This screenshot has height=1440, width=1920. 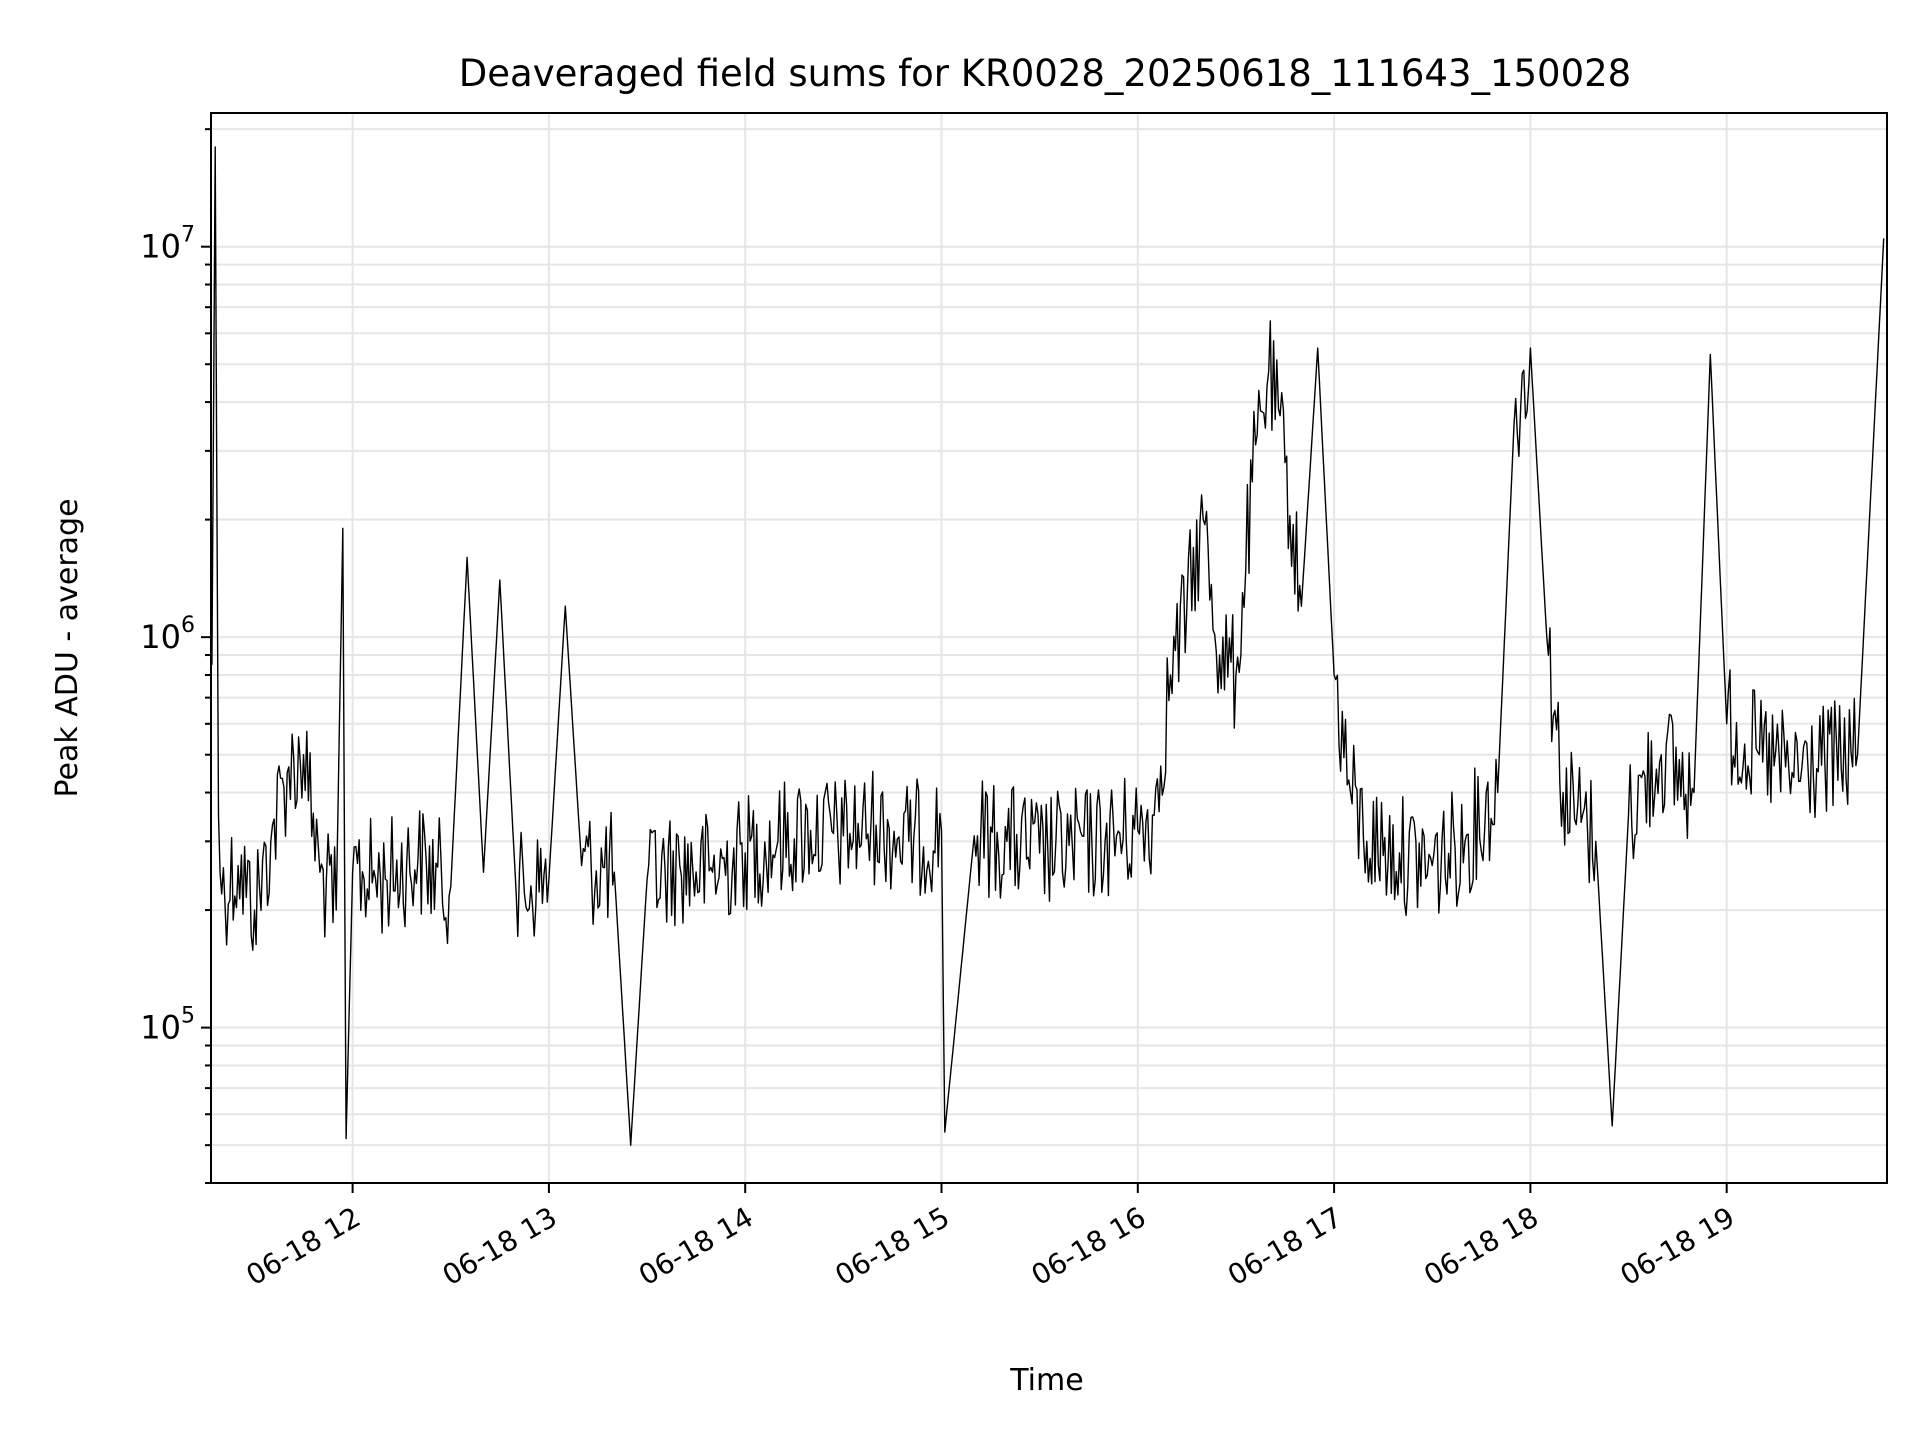 What do you see at coordinates (167, 634) in the screenshot?
I see `y-tick-label: 10⁶` at bounding box center [167, 634].